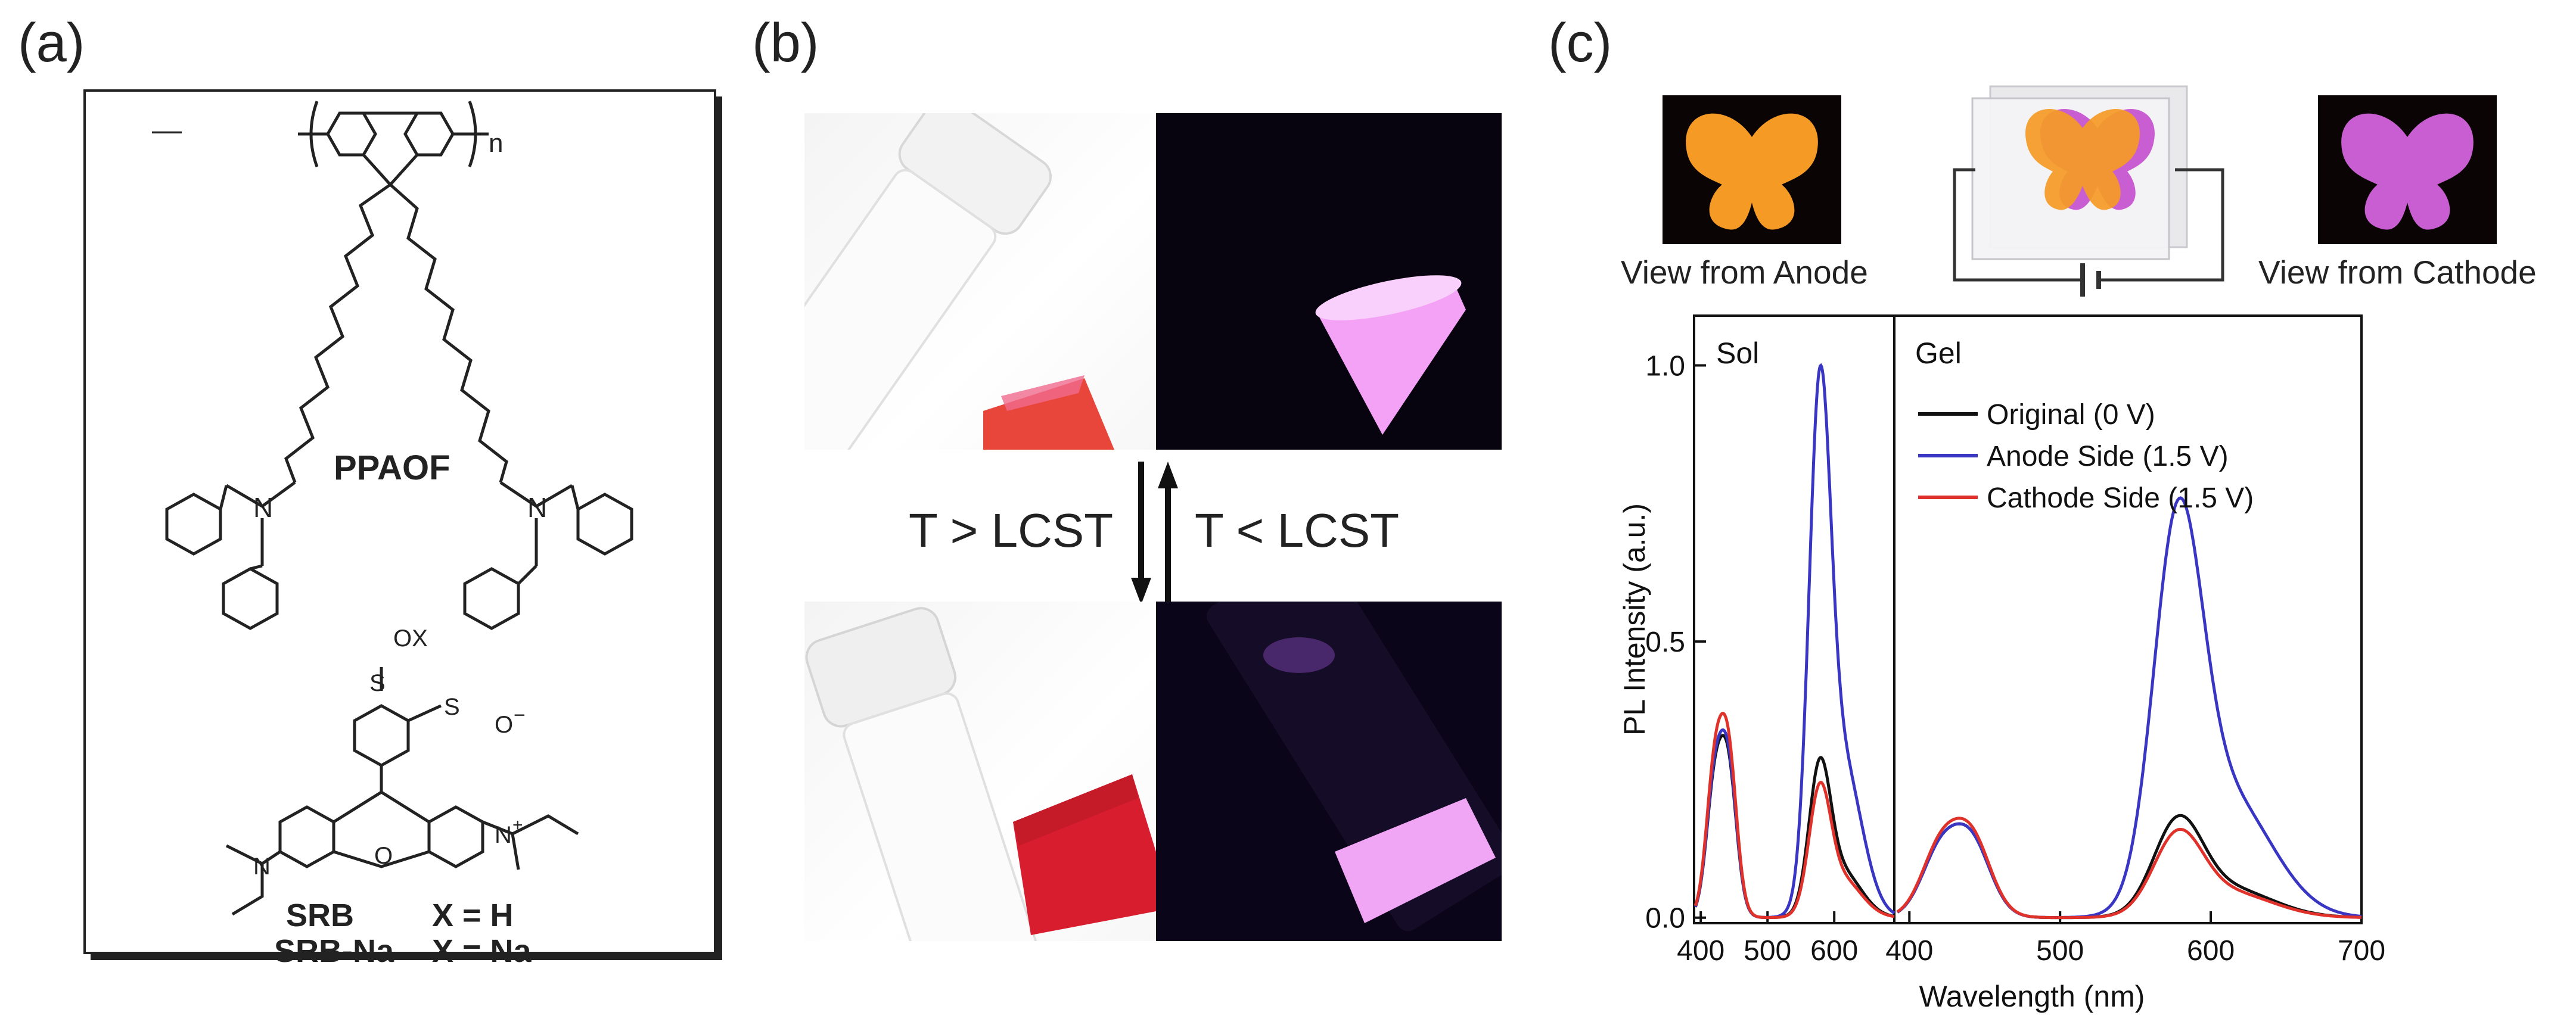 Image resolution: width=2576 pixels, height=1028 pixels. I want to click on compound-substituent-2: X = Na, so click(482, 949).